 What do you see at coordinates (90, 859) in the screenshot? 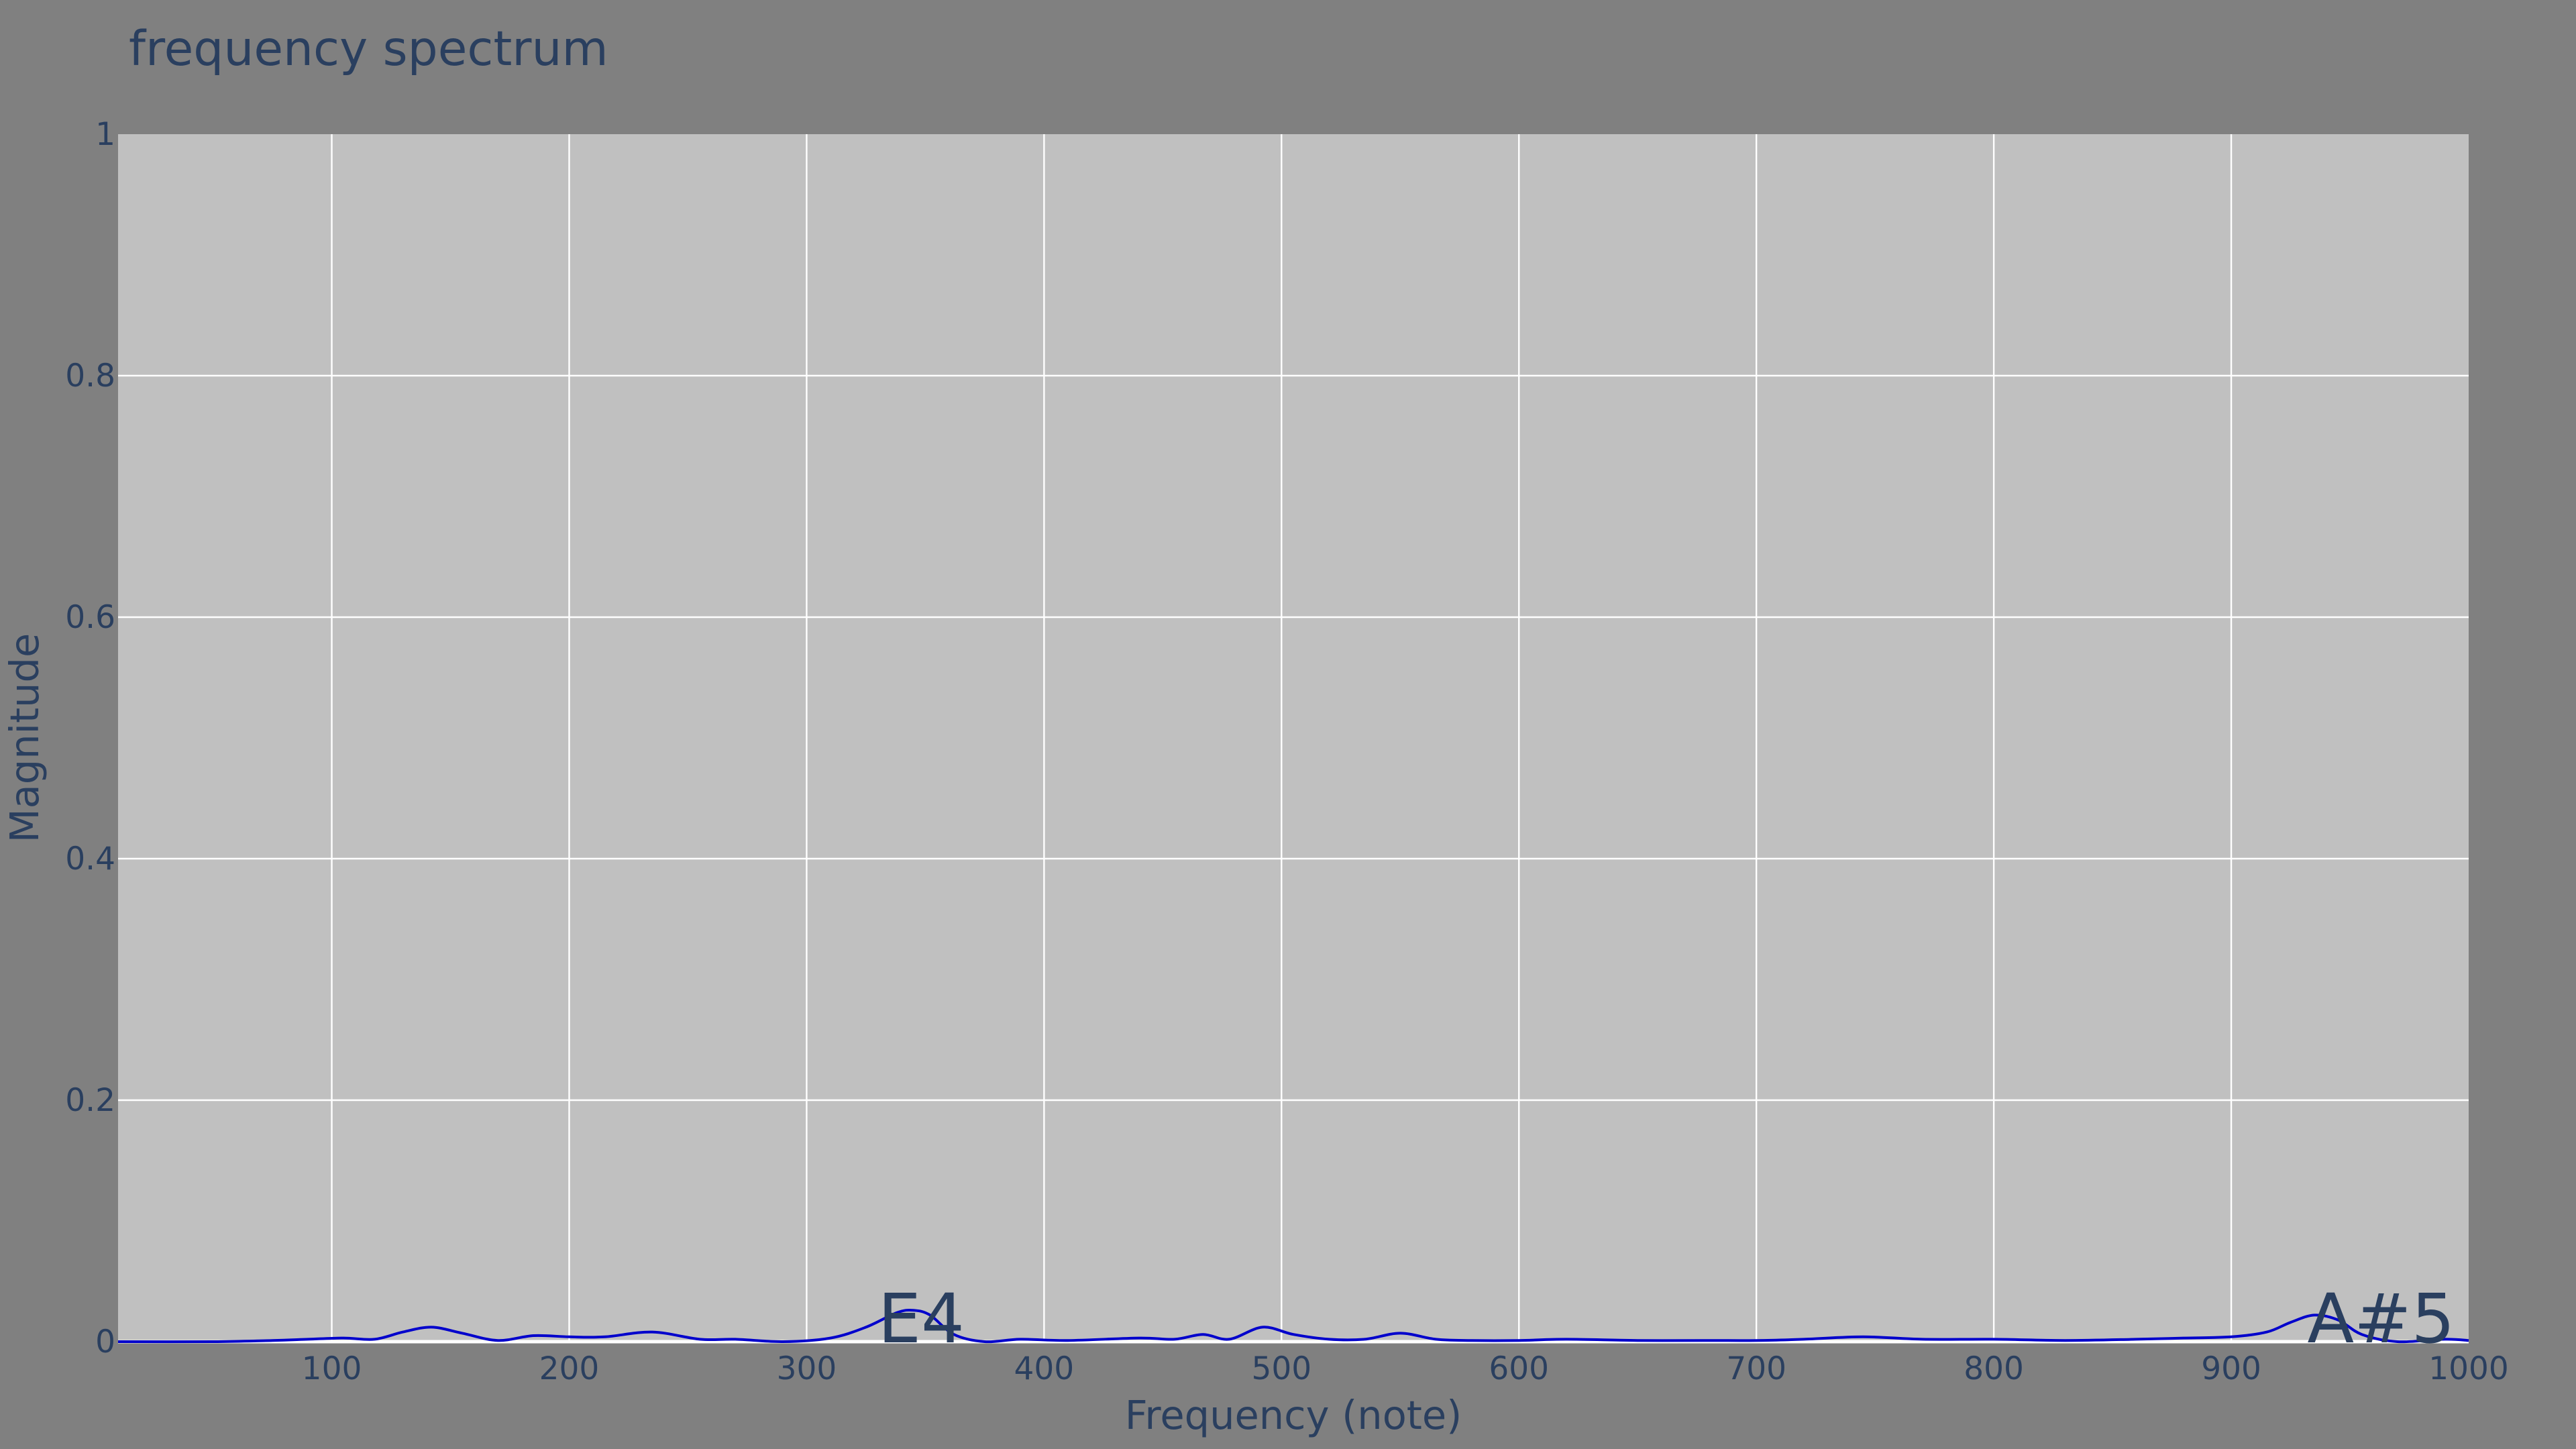
I see `y-tick-label: 0.4` at bounding box center [90, 859].